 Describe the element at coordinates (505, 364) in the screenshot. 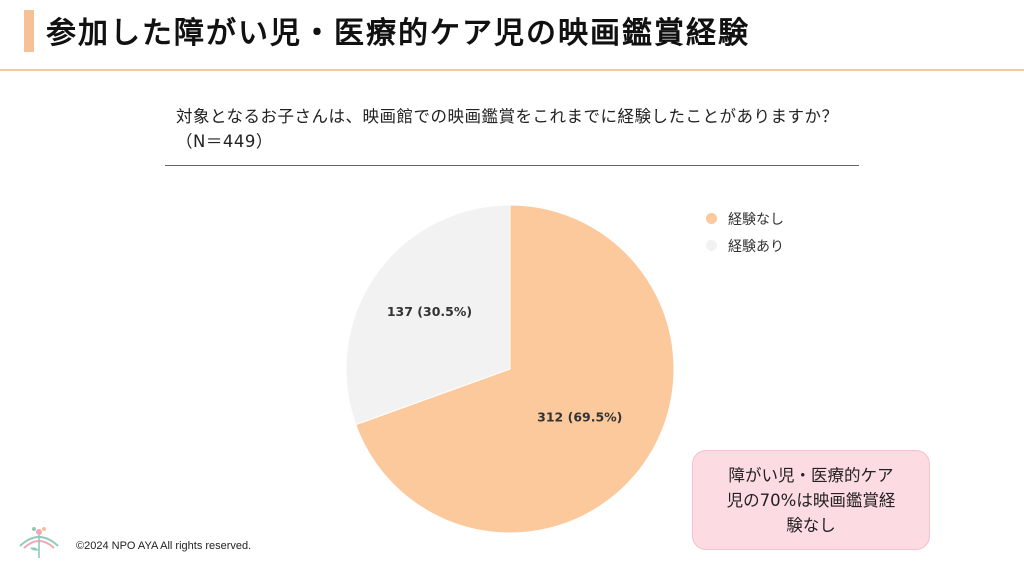

I see `pie-labels: 312 (69.5%) 137 (30.5%)` at that location.